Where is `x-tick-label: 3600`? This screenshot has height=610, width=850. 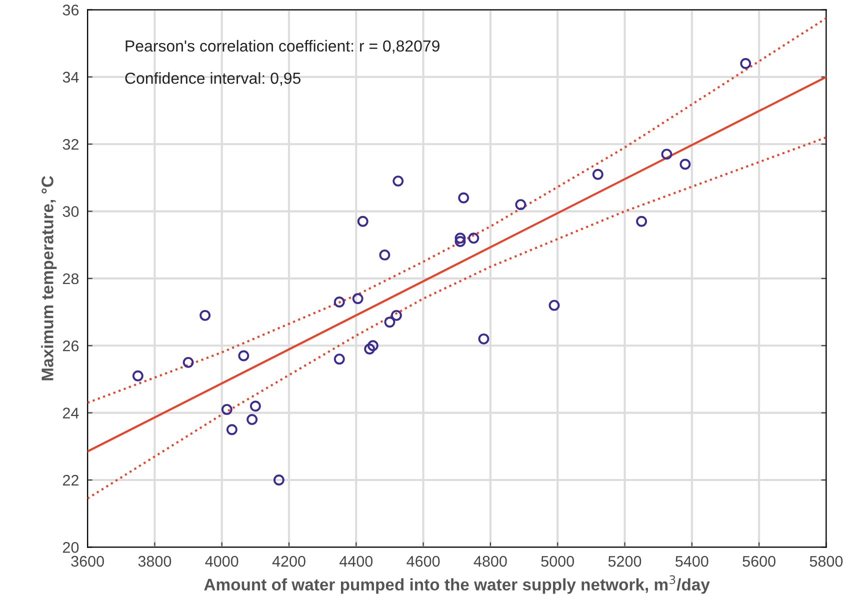
x-tick-label: 3600 is located at coordinates (87, 561).